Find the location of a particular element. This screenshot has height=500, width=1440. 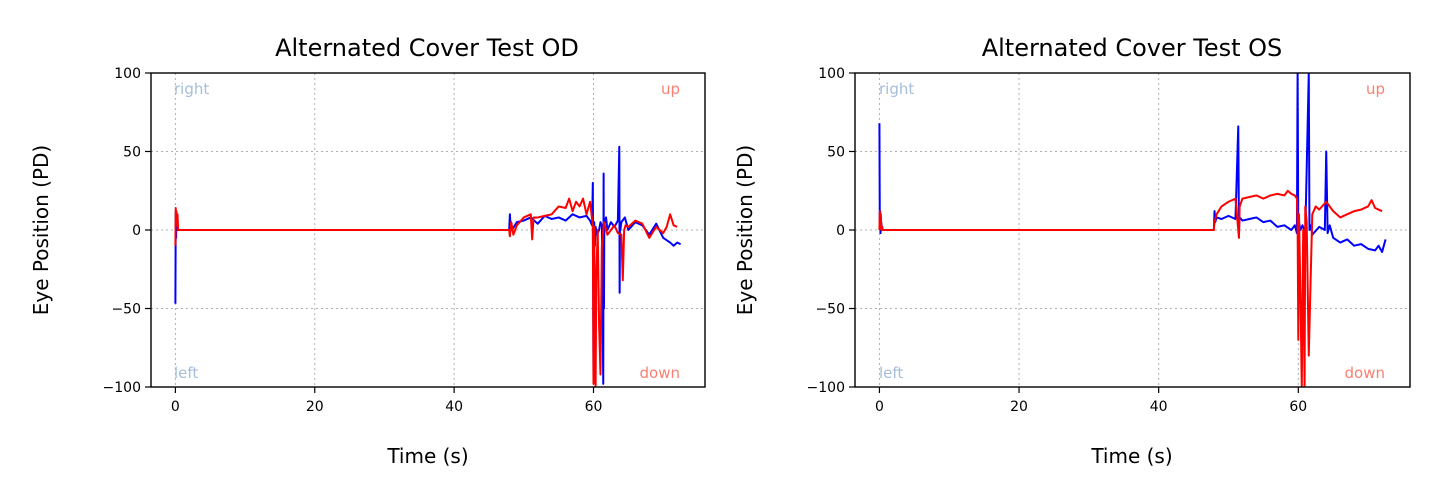

chart-title: Alternated Cover Test OD is located at coordinates (427, 48).